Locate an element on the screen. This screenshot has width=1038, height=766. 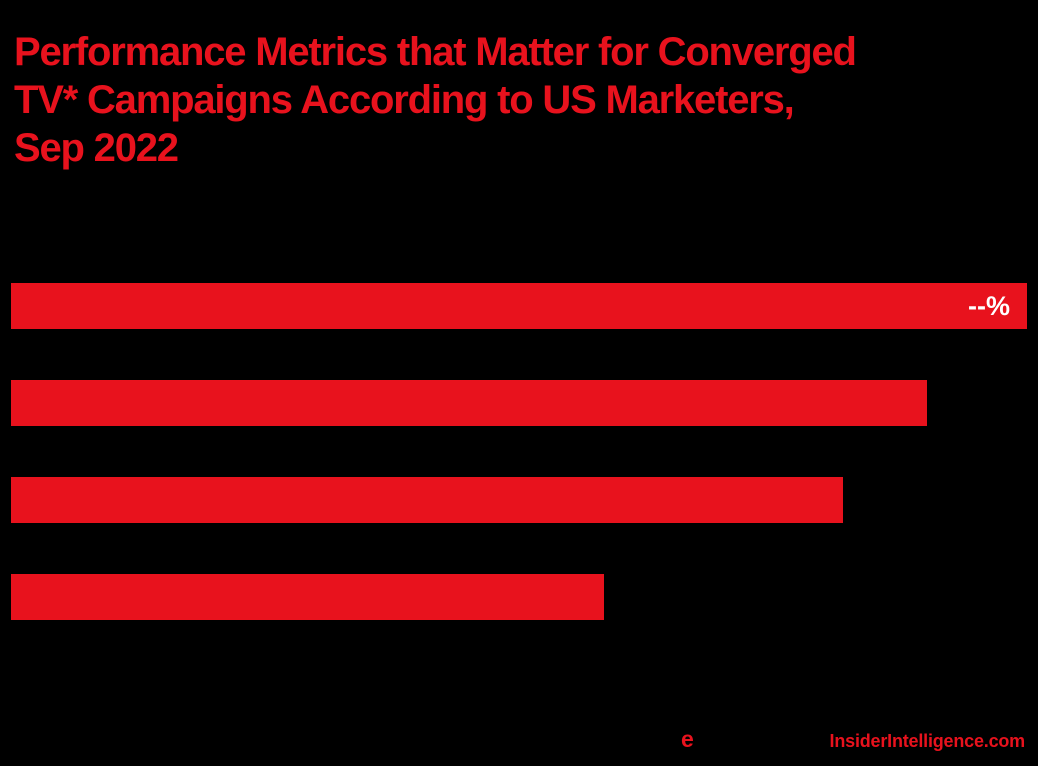
chart-title-line-2: TV* Campaigns According to US Marketers, is located at coordinates (404, 100).